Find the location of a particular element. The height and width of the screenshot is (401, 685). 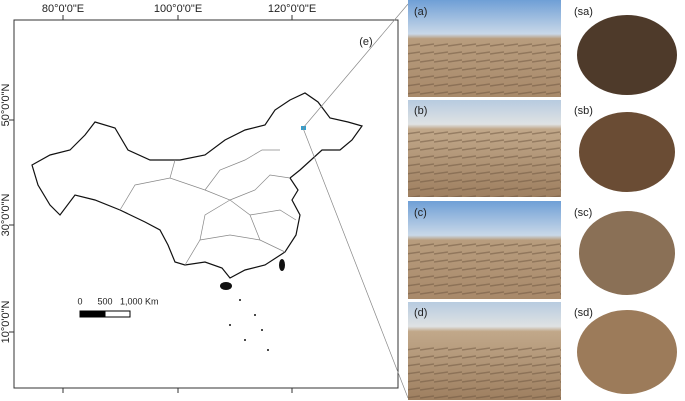

photo-label: (sb) is located at coordinates (583, 111).